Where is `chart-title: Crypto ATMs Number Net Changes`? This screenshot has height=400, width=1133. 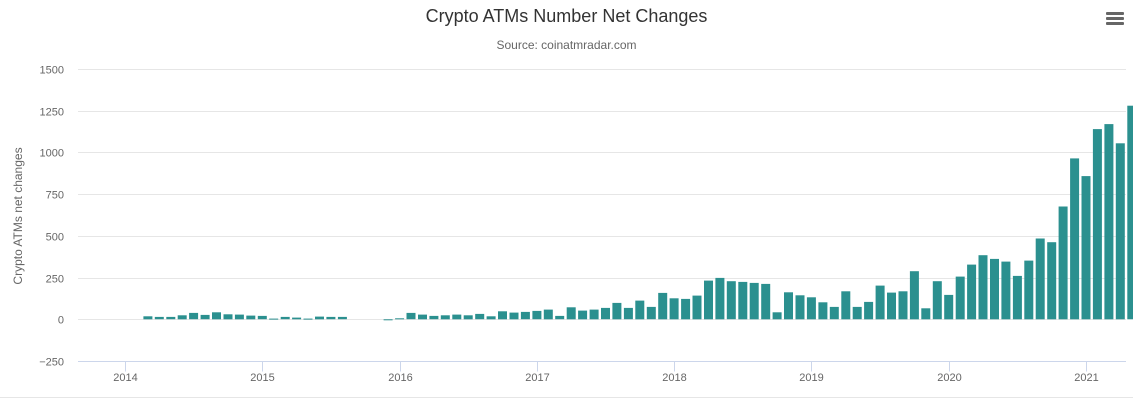
chart-title: Crypto ATMs Number Net Changes is located at coordinates (566, 16).